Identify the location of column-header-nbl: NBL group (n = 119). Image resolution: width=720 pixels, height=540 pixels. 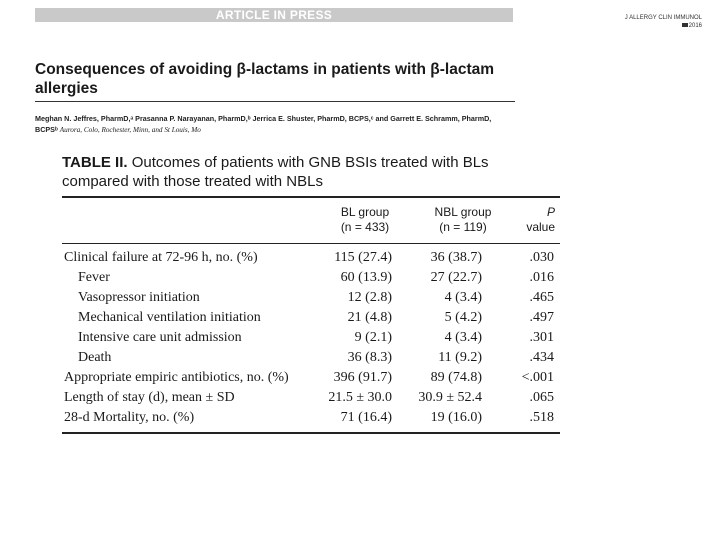
(463, 220).